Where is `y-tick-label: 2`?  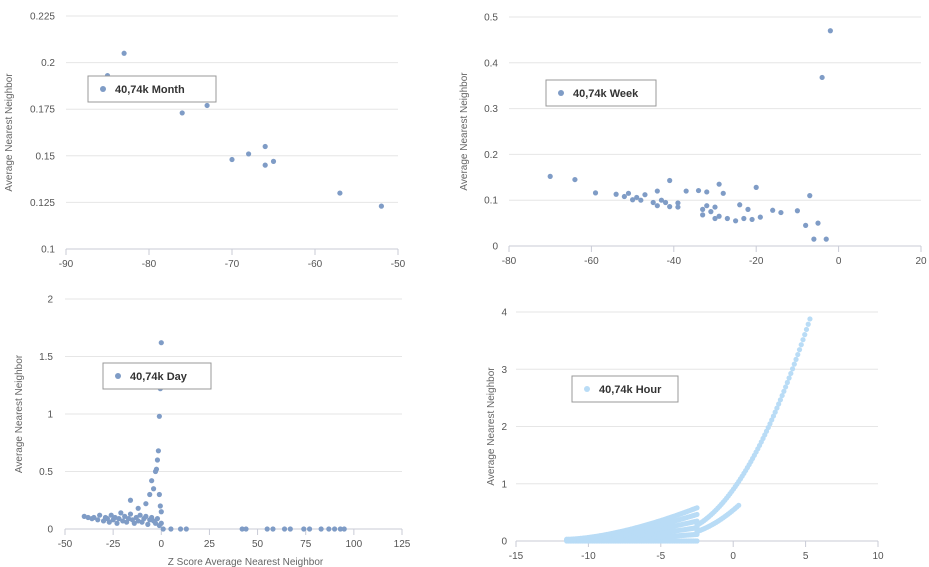 y-tick-label: 2 is located at coordinates (50, 300).